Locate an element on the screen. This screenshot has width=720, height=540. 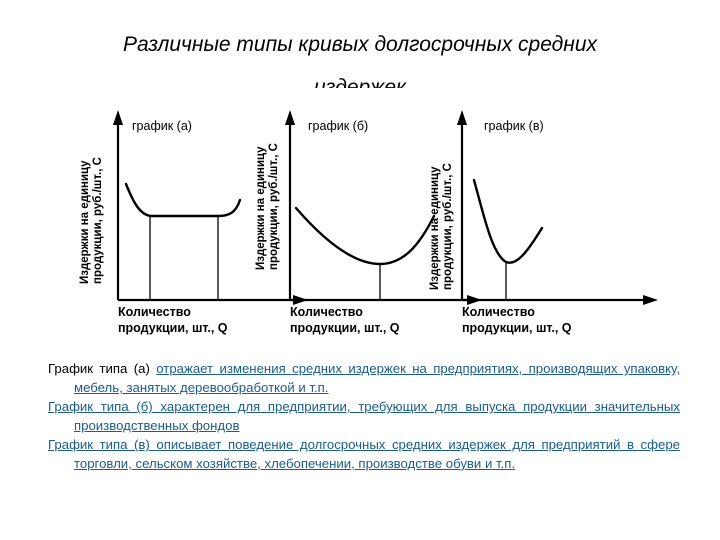
graph-b-ylabel-line2: продукции, руб./шт., С is located at coordinates (274, 206).